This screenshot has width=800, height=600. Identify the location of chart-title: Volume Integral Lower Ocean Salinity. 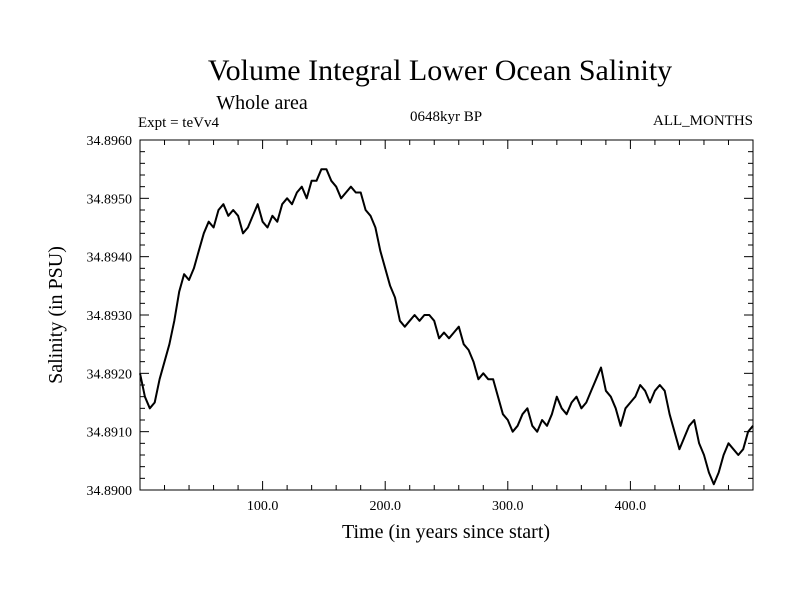
(440, 70).